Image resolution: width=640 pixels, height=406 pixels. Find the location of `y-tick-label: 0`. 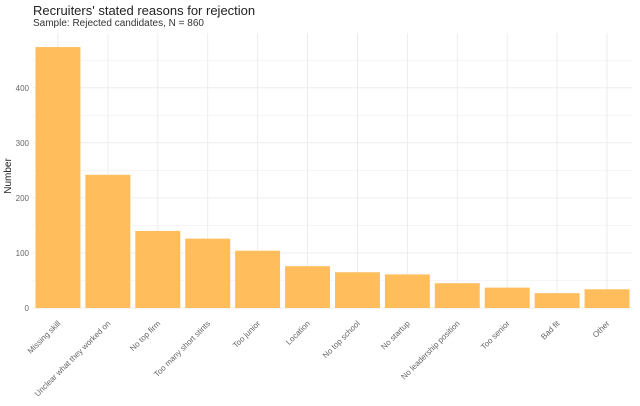

y-tick-label: 0 is located at coordinates (27, 308).